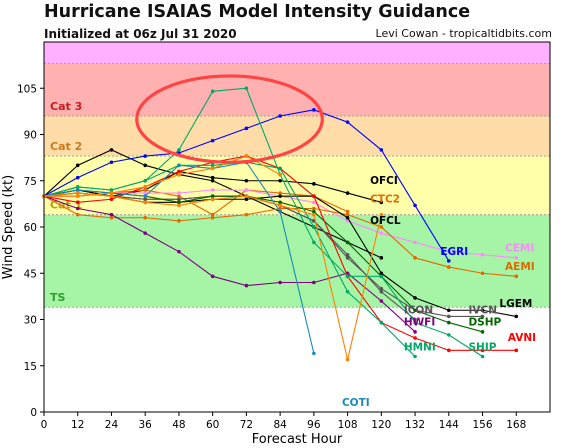 The width and height of the screenshot is (570, 448). I want to click on x-tick-label: 72, so click(246, 425).